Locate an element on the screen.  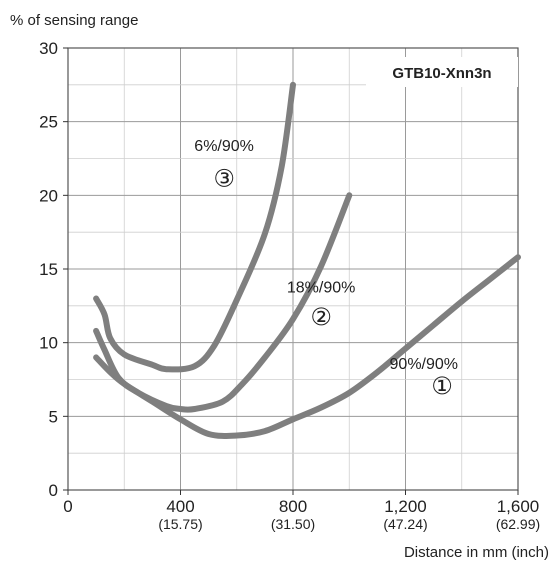
series-name-label: 6%/90% is located at coordinates (224, 146).